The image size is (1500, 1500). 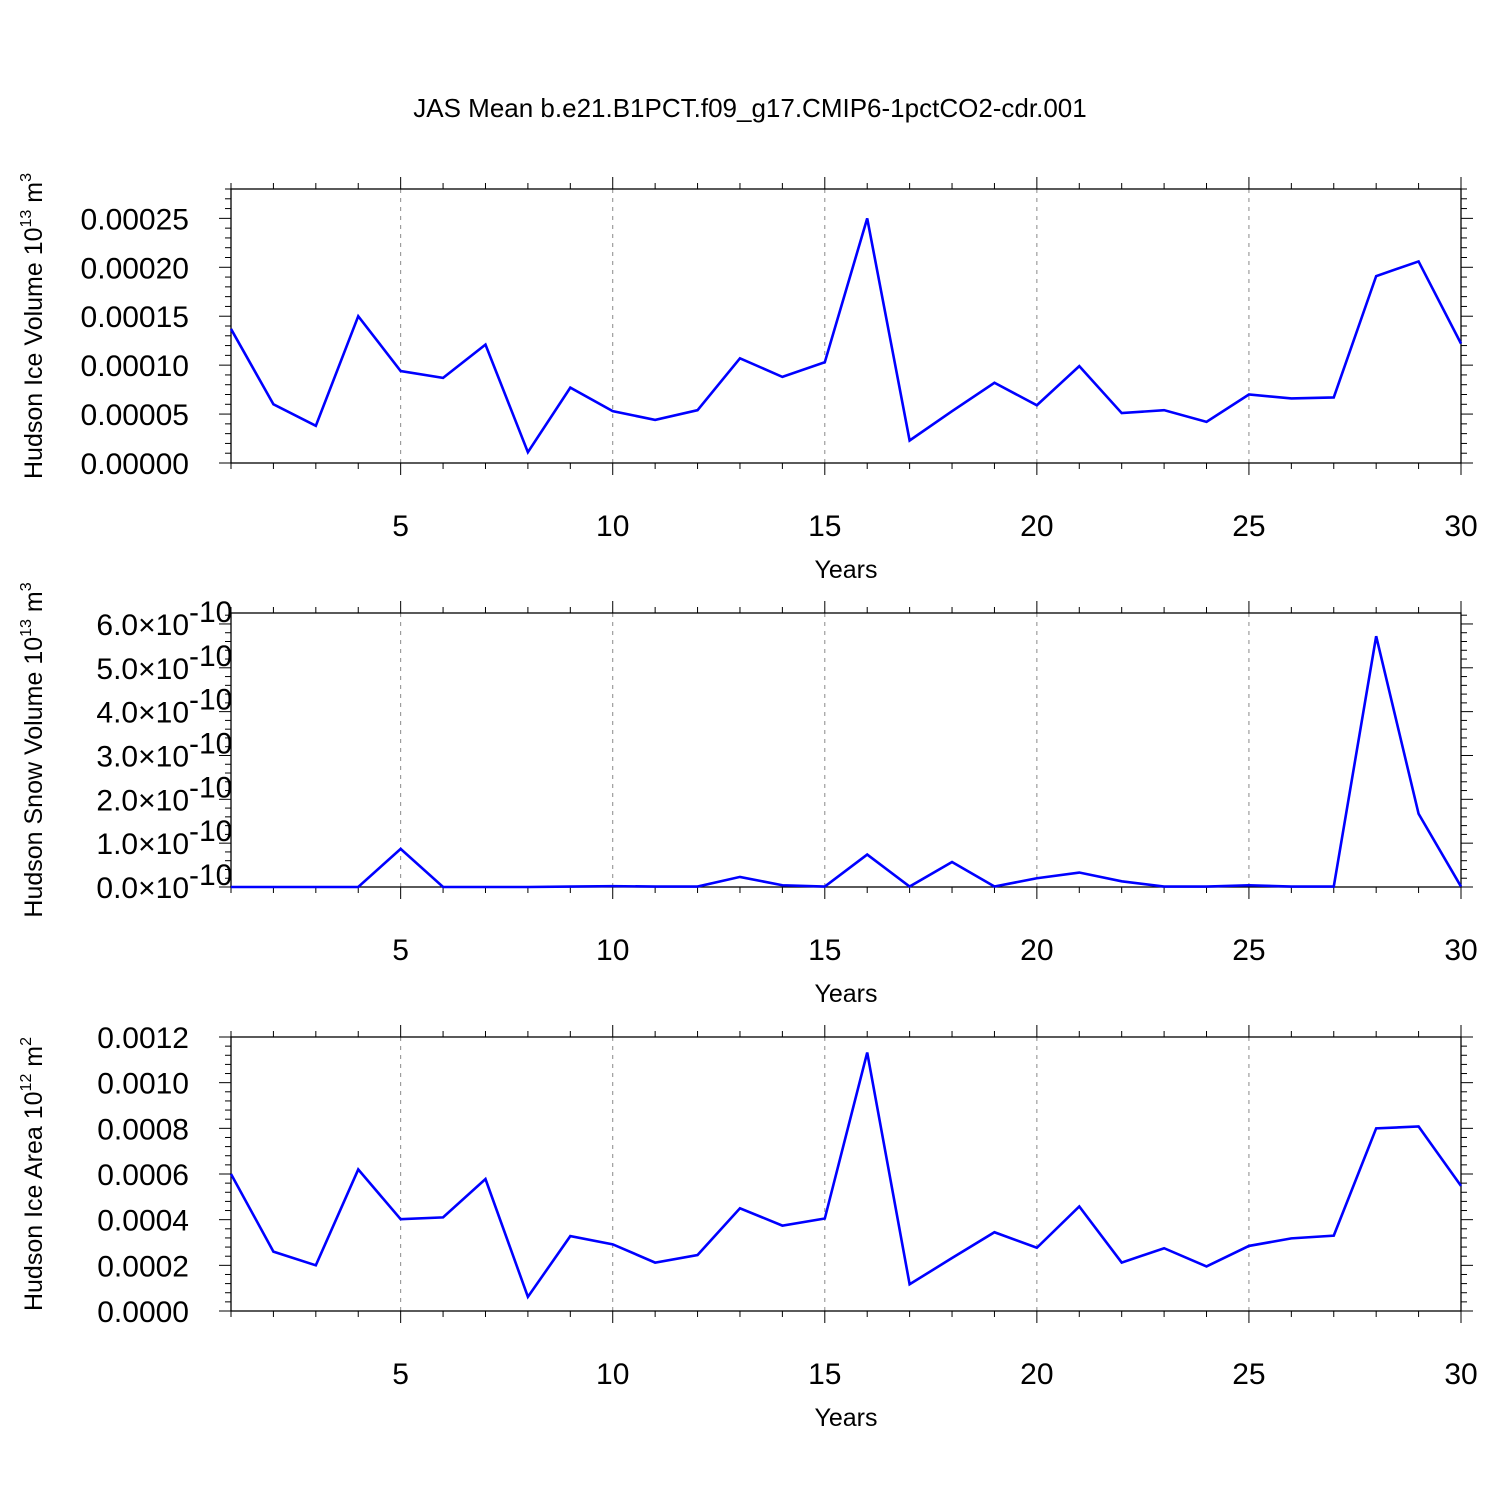 What do you see at coordinates (143, 1084) in the screenshot?
I see `y-tick-label: 0.0010` at bounding box center [143, 1084].